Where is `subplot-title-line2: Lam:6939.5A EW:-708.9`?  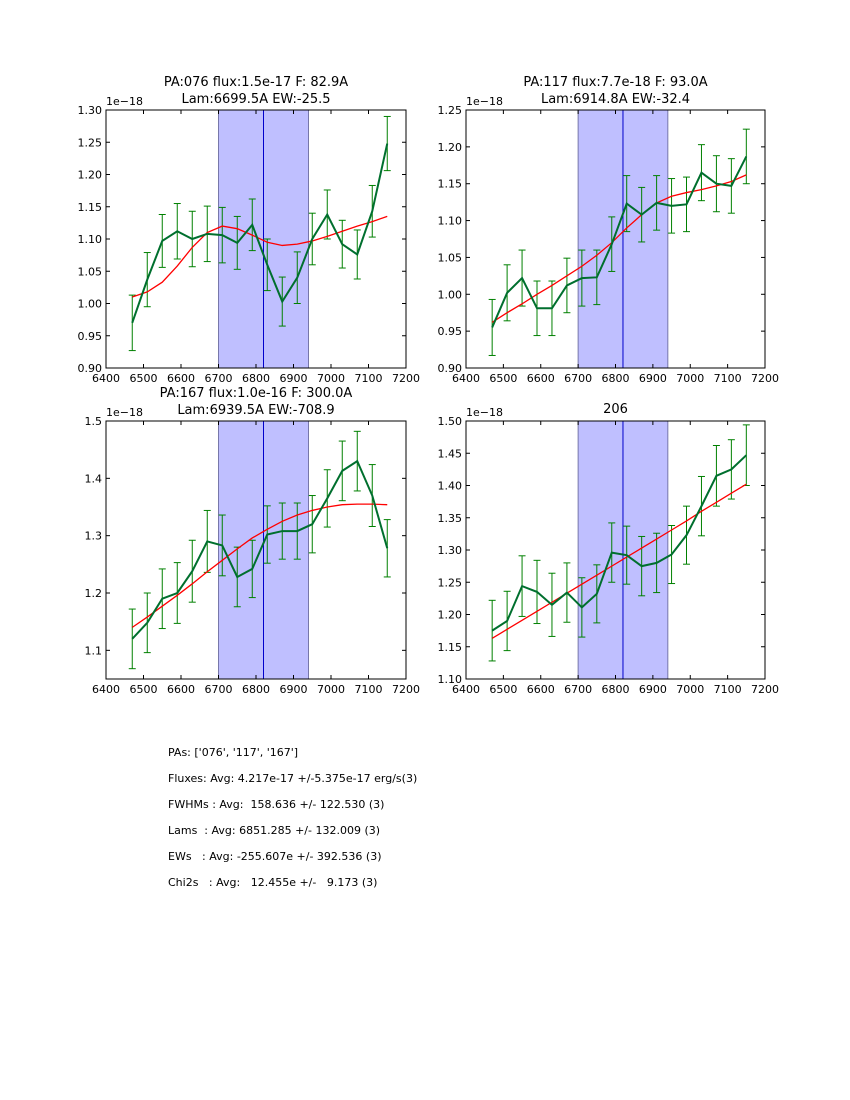
subplot-title-line2: Lam:6939.5A EW:-708.9 is located at coordinates (255, 410).